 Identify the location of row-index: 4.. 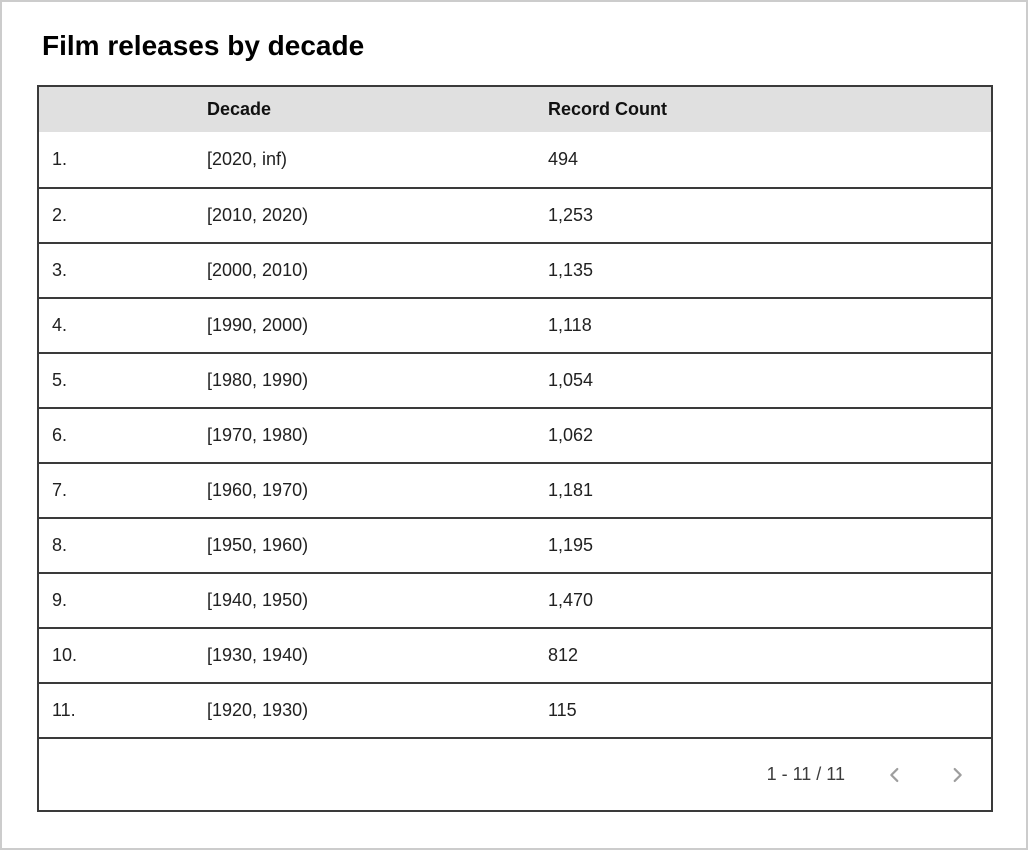
(60, 325).